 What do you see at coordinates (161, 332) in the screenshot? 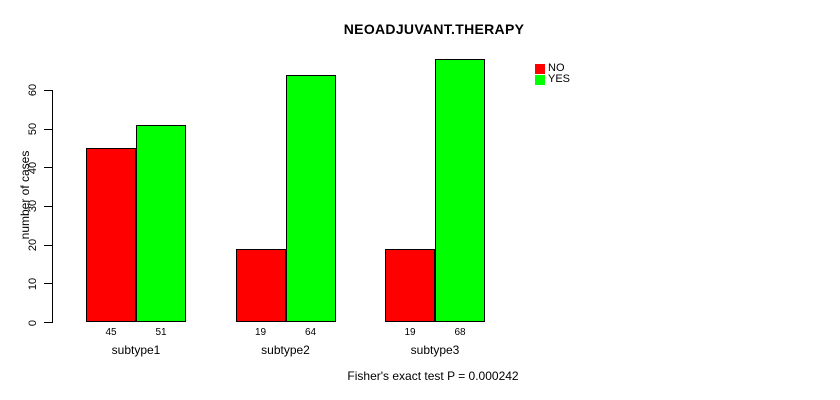
I see `bar-value-label: 51` at bounding box center [161, 332].